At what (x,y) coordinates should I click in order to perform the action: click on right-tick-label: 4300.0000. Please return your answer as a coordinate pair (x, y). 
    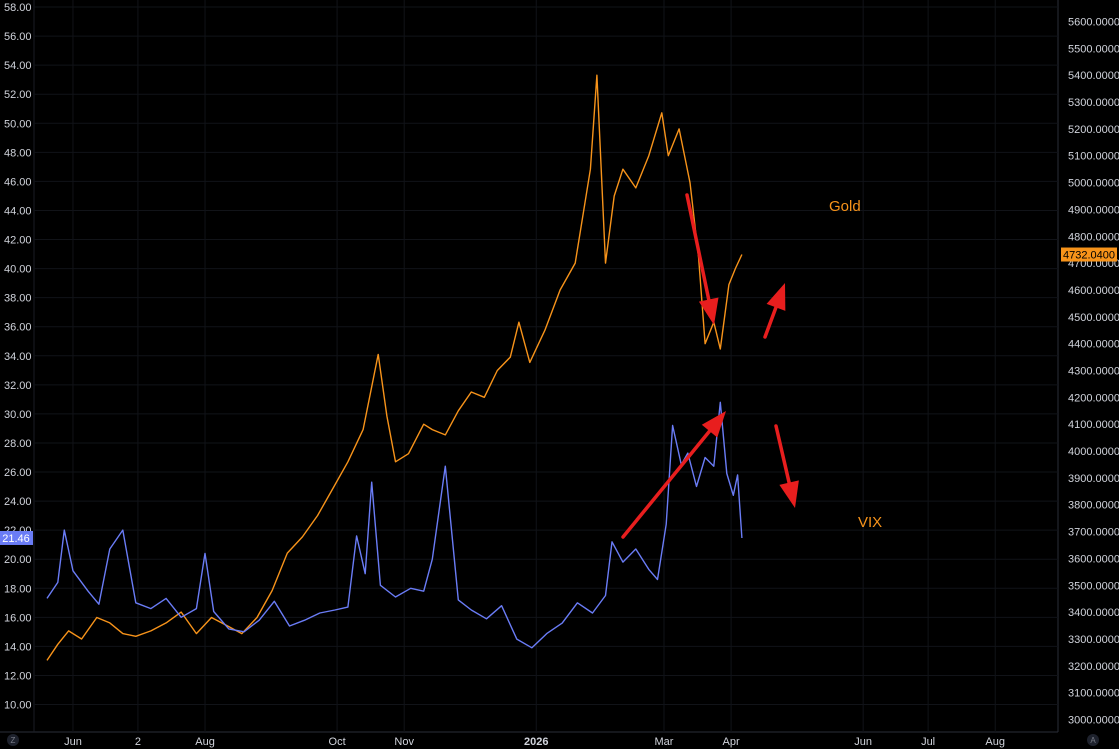
    Looking at the image, I should click on (1093, 372).